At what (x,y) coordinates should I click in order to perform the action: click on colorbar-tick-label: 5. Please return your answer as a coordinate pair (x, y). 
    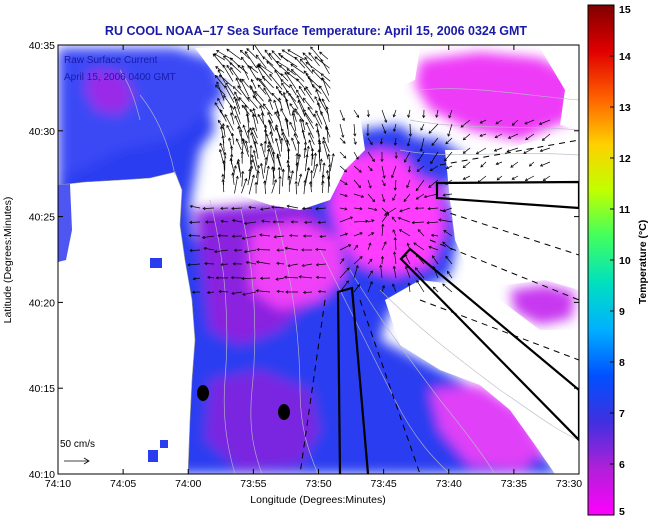
    Looking at the image, I should click on (622, 512).